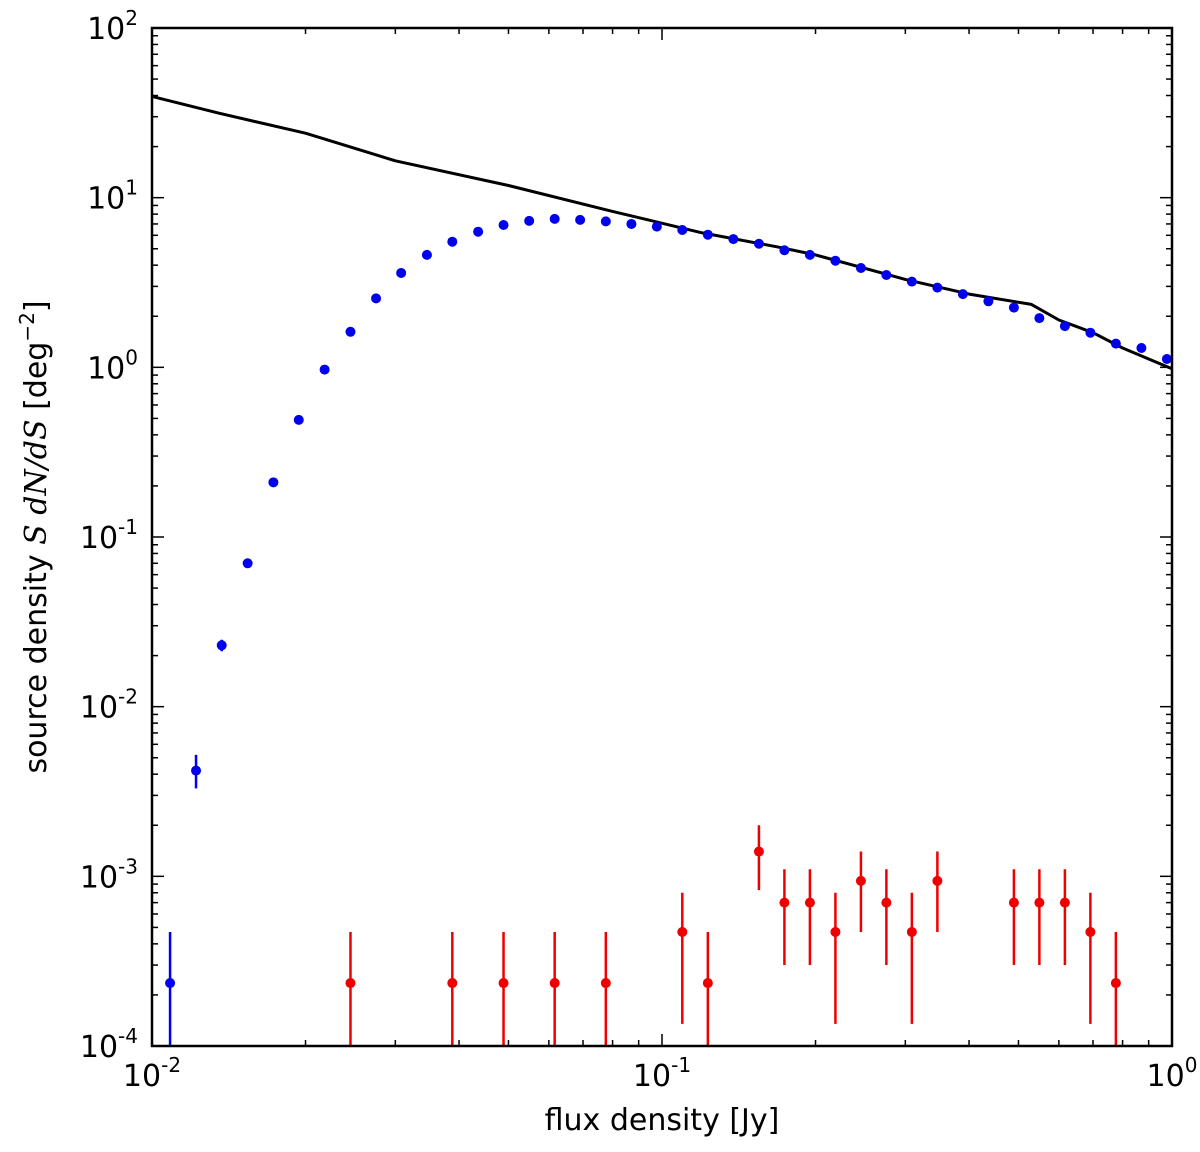 The height and width of the screenshot is (1152, 1200). Describe the element at coordinates (131, 18) in the screenshot. I see `tick-label-exponent: 2` at that location.